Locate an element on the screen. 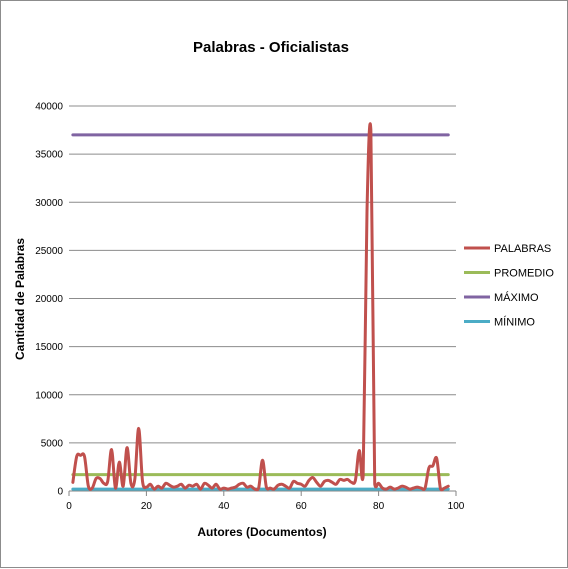  x-tick-label: 0 is located at coordinates (69, 506).